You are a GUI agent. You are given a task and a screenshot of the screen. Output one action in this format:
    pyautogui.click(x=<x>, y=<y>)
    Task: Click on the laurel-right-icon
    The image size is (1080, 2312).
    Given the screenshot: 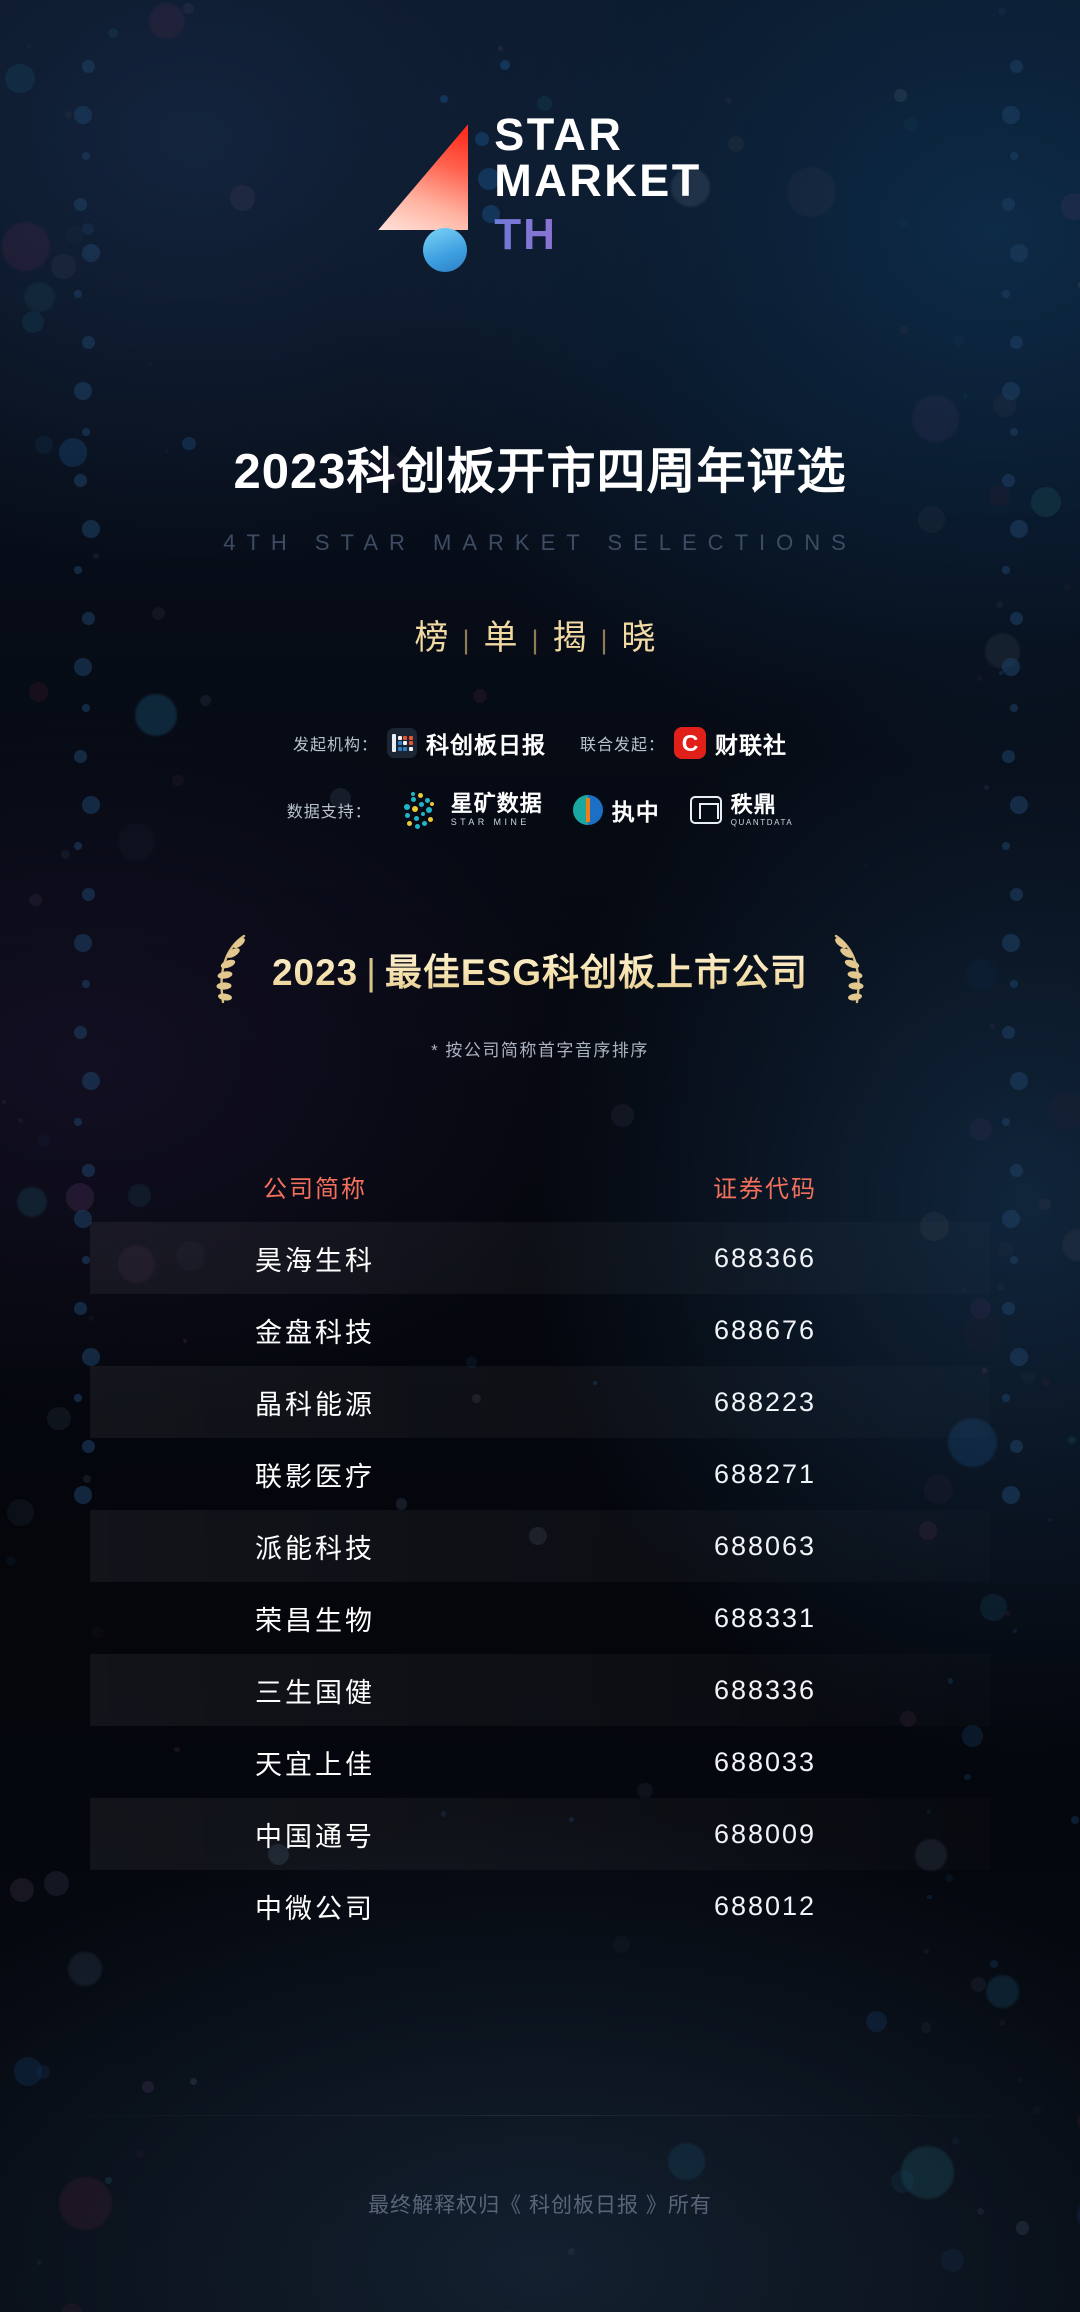 What is the action you would take?
    pyautogui.click(x=849, y=969)
    